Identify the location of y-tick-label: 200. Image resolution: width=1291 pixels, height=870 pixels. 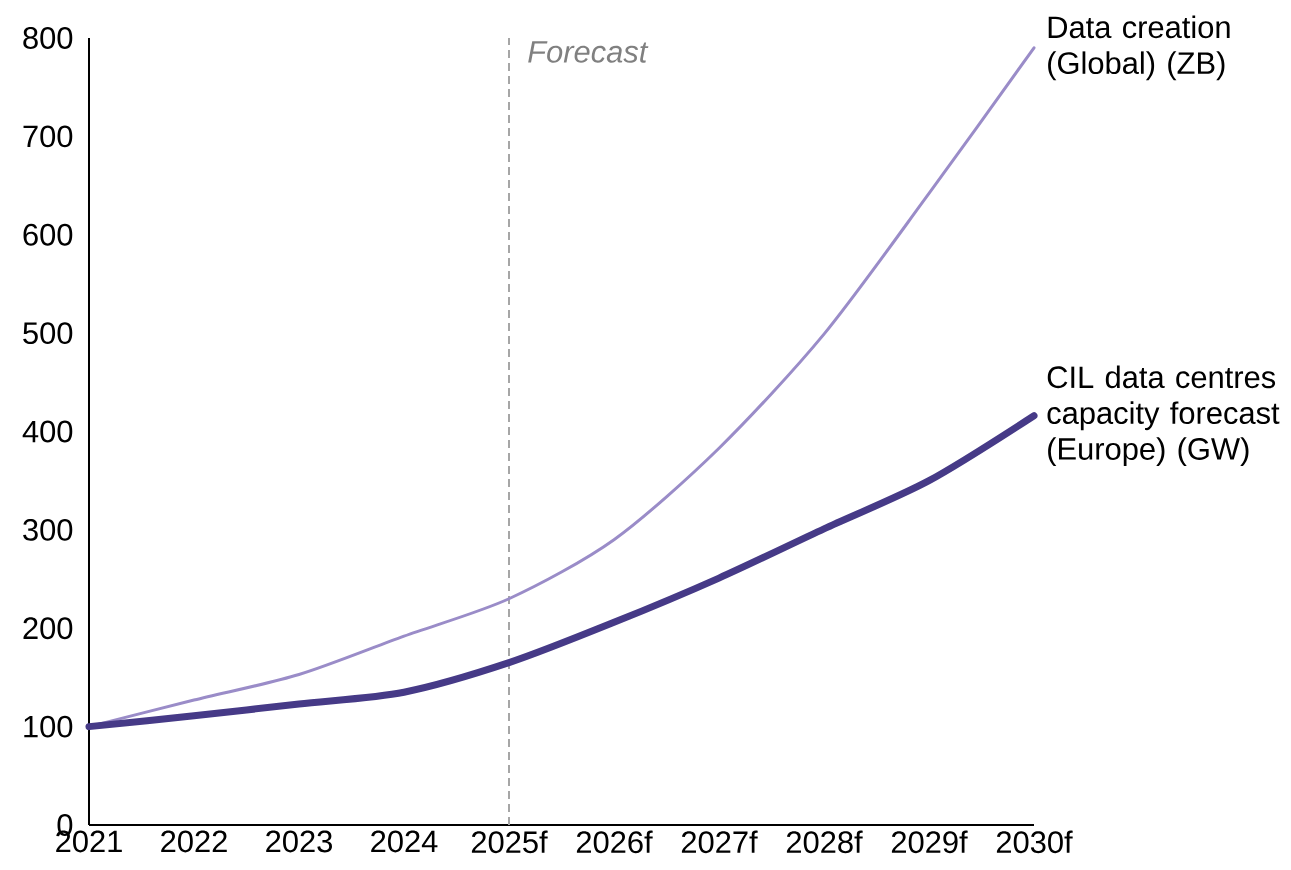
(48, 628).